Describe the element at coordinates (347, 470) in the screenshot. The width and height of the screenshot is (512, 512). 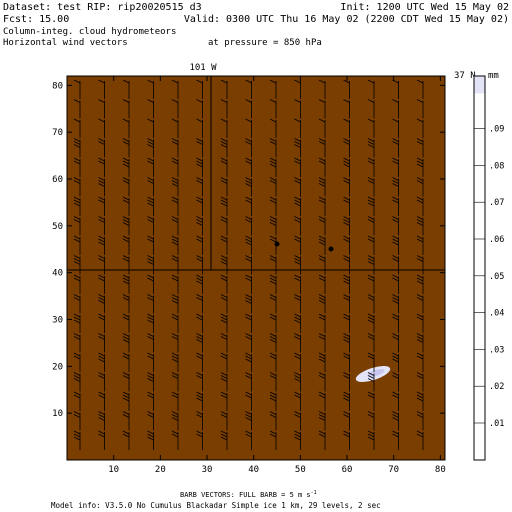
I see `x-tick-label: 60` at that location.